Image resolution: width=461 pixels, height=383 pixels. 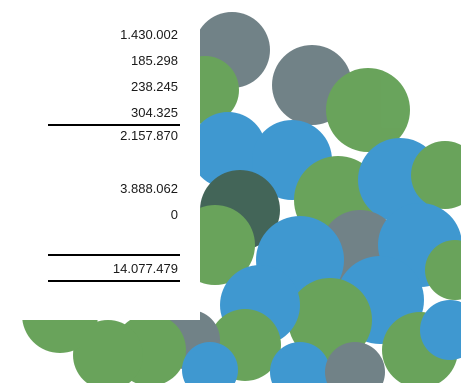 I want to click on subtotal-item-value: 304.325, so click(x=154, y=112).